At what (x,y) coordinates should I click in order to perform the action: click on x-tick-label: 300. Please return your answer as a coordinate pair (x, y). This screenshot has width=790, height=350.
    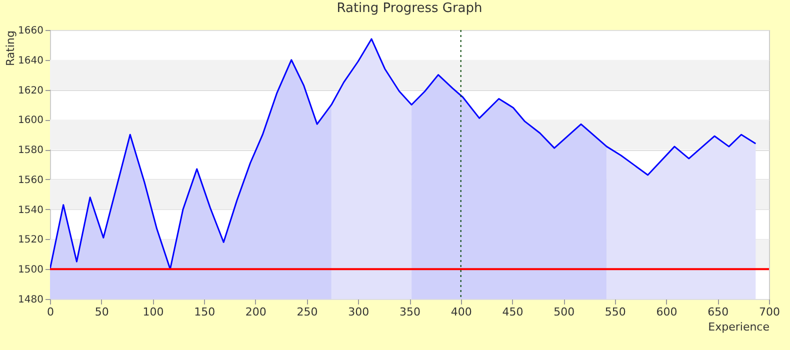
    Looking at the image, I should click on (359, 312).